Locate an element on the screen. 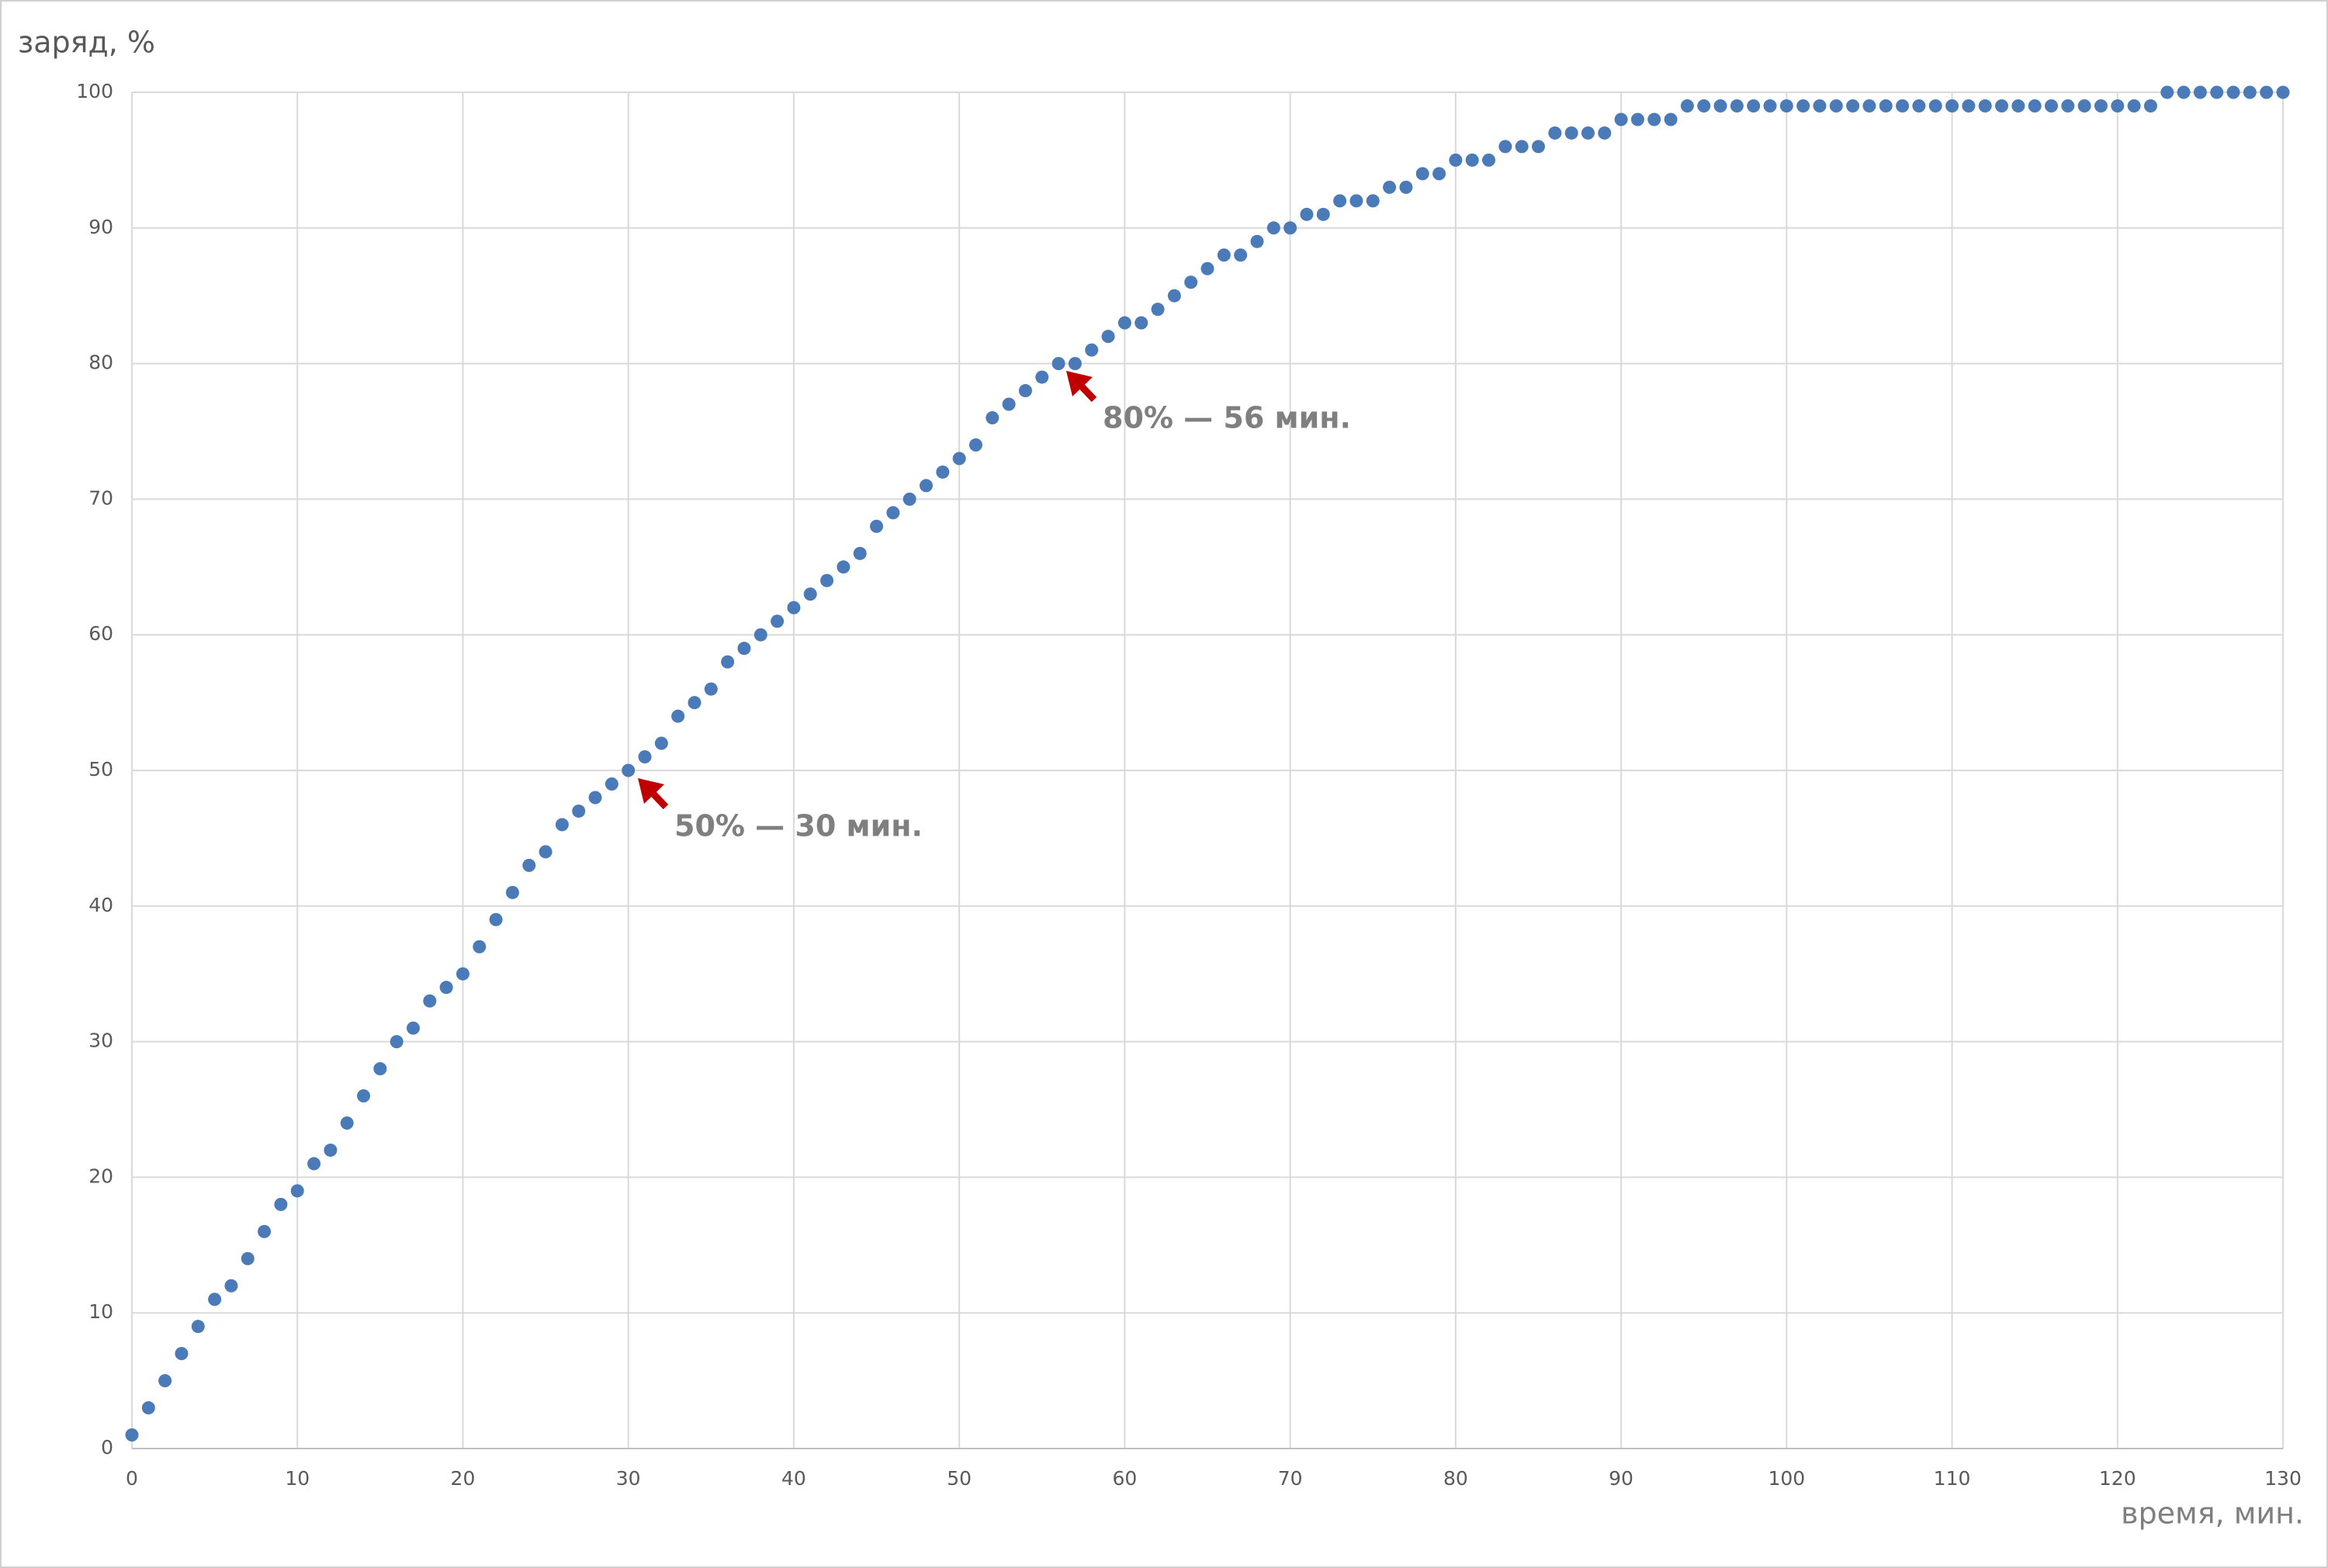 This screenshot has width=2328, height=1568. x-axis-title: время, мин. is located at coordinates (2213, 1514).